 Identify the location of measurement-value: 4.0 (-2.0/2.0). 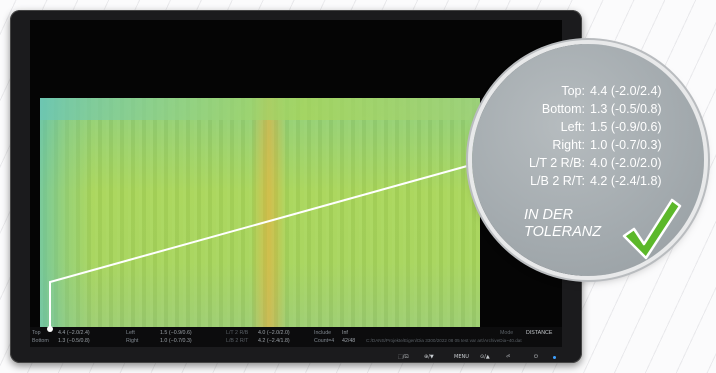
(626, 163).